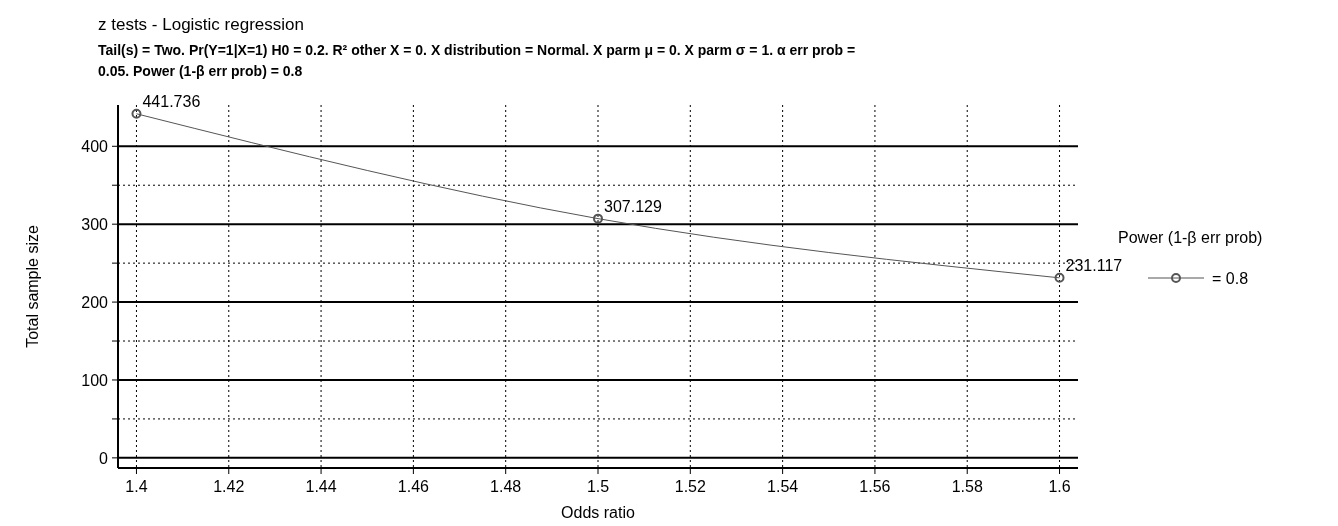 The image size is (1338, 526). Describe the element at coordinates (598, 512) in the screenshot. I see `x-axis-title: Odds ratio` at that location.